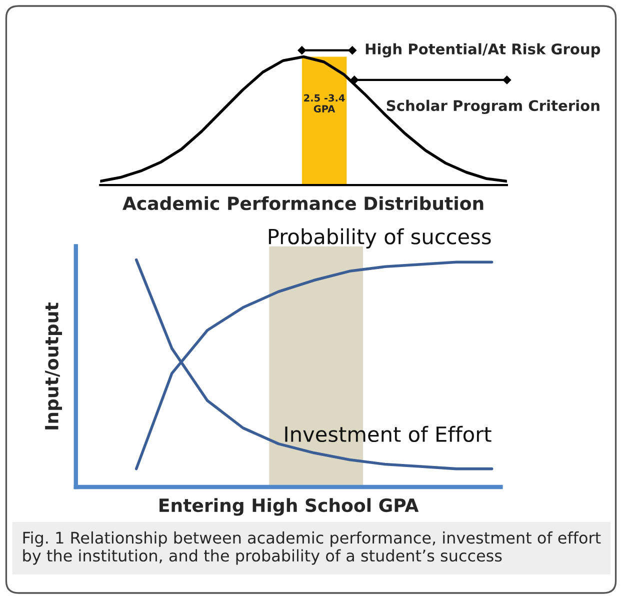 The height and width of the screenshot is (599, 622). What do you see at coordinates (289, 507) in the screenshot?
I see `x-axis-title: Entering High School GPA` at bounding box center [289, 507].